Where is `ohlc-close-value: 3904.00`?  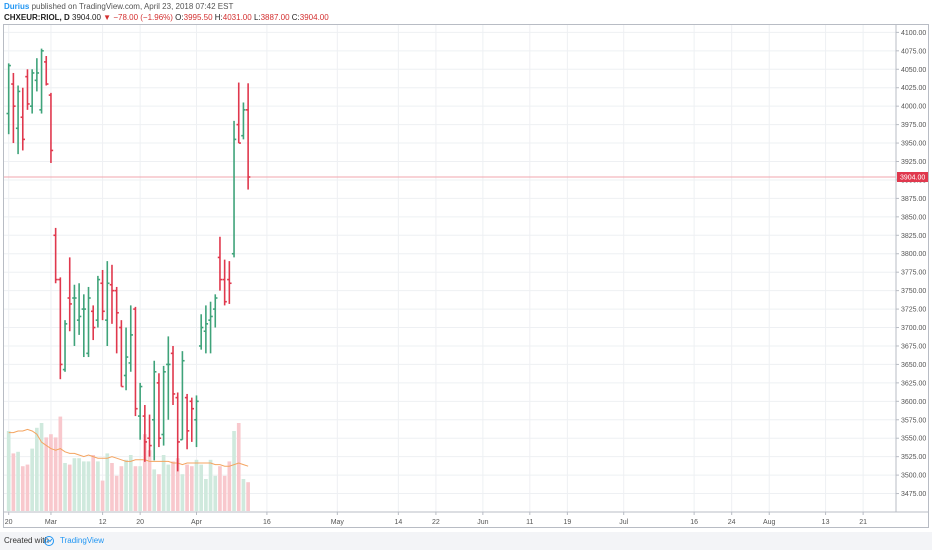 ohlc-close-value: 3904.00 is located at coordinates (314, 17).